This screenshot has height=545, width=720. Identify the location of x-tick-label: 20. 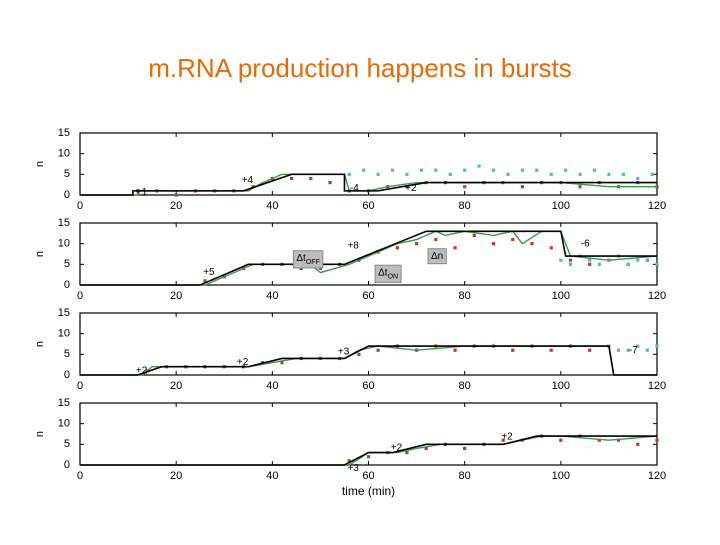
(176, 206).